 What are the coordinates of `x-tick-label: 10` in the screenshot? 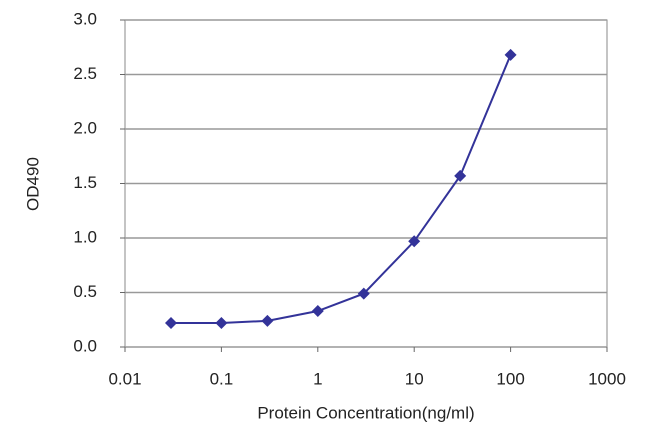 It's located at (414, 378).